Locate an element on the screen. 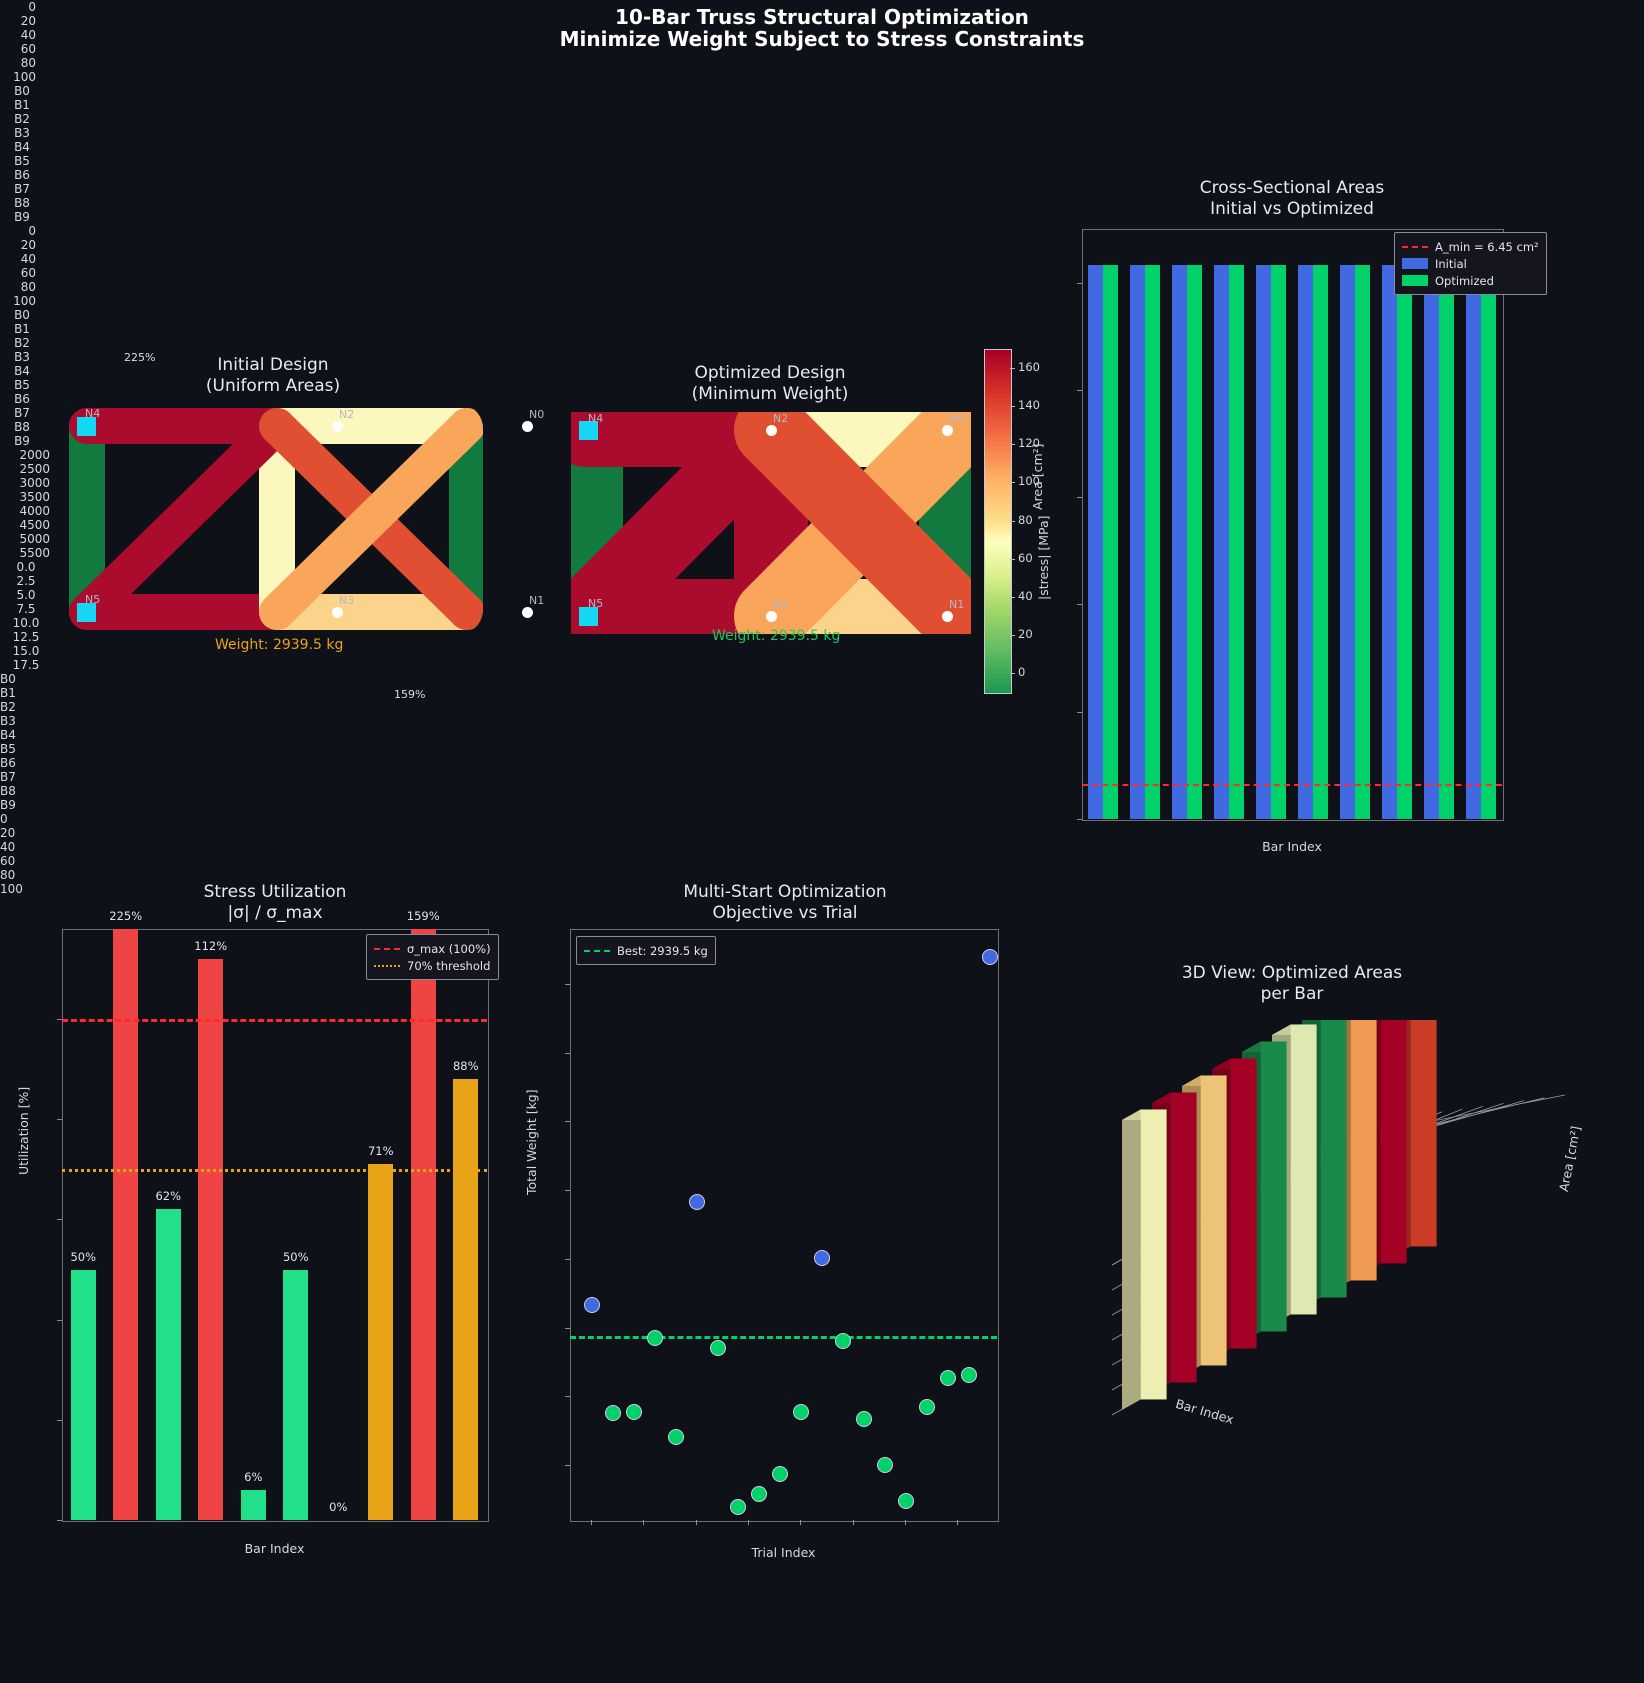 The width and height of the screenshot is (1644, 1683). initial-design-title: Initial Design (Uniform Areas) is located at coordinates (273, 375).